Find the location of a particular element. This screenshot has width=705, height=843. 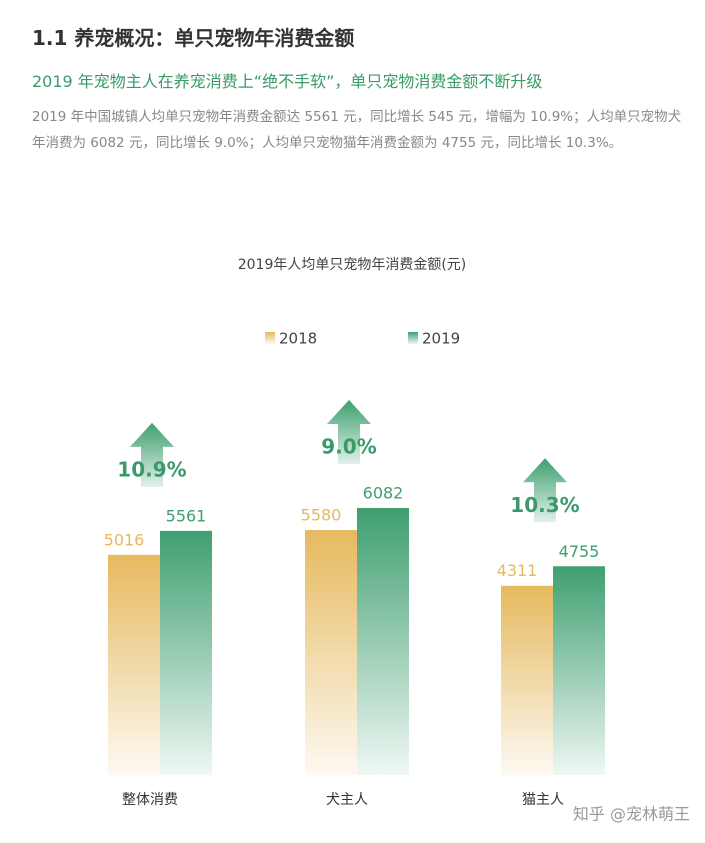

legend-label: 2018 is located at coordinates (298, 339).